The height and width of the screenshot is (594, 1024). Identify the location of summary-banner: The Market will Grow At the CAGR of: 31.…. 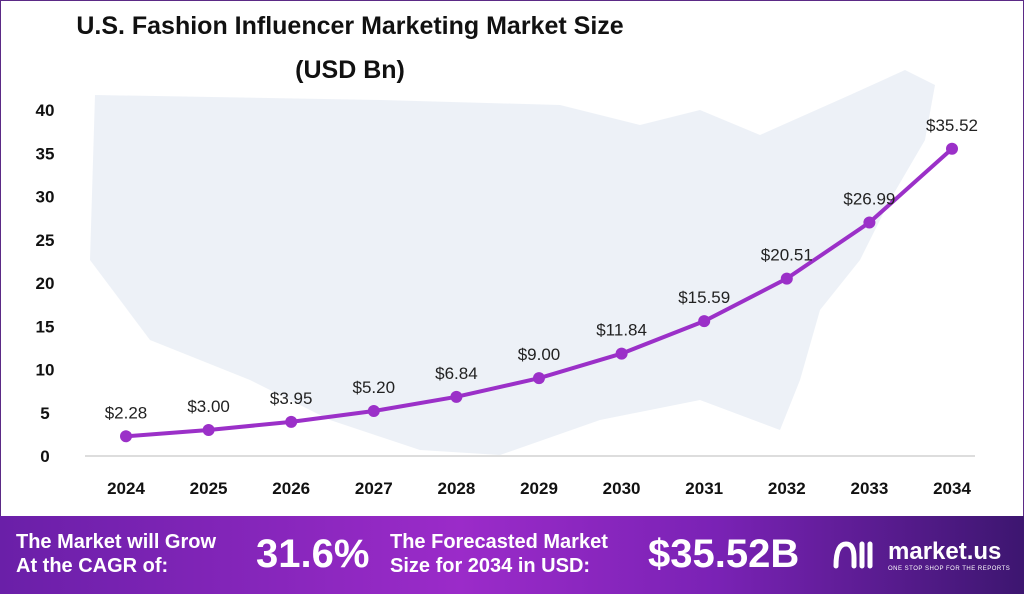
(512, 555).